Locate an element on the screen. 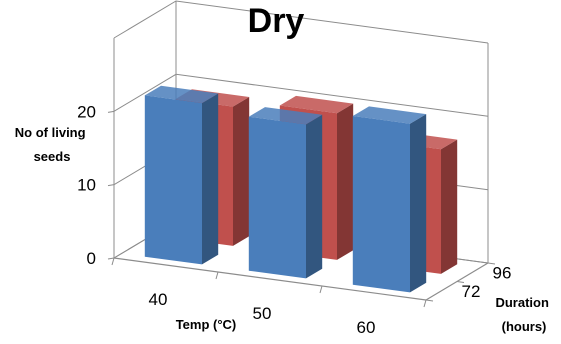 The height and width of the screenshot is (344, 561). y-axis-label: No of living seeds is located at coordinates (52, 144).